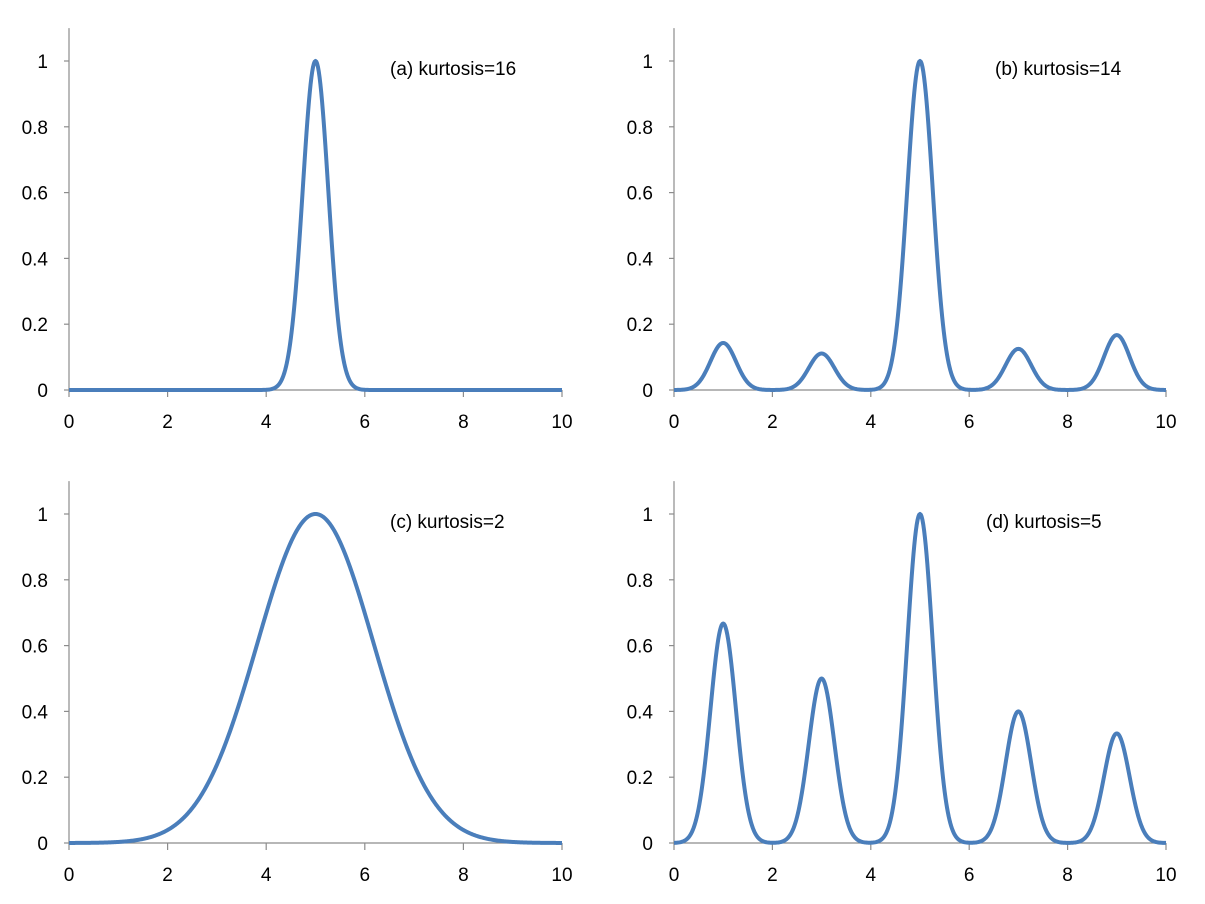  Describe the element at coordinates (453, 69) in the screenshot. I see `subplot-title: (a) kurtosis=16` at that location.